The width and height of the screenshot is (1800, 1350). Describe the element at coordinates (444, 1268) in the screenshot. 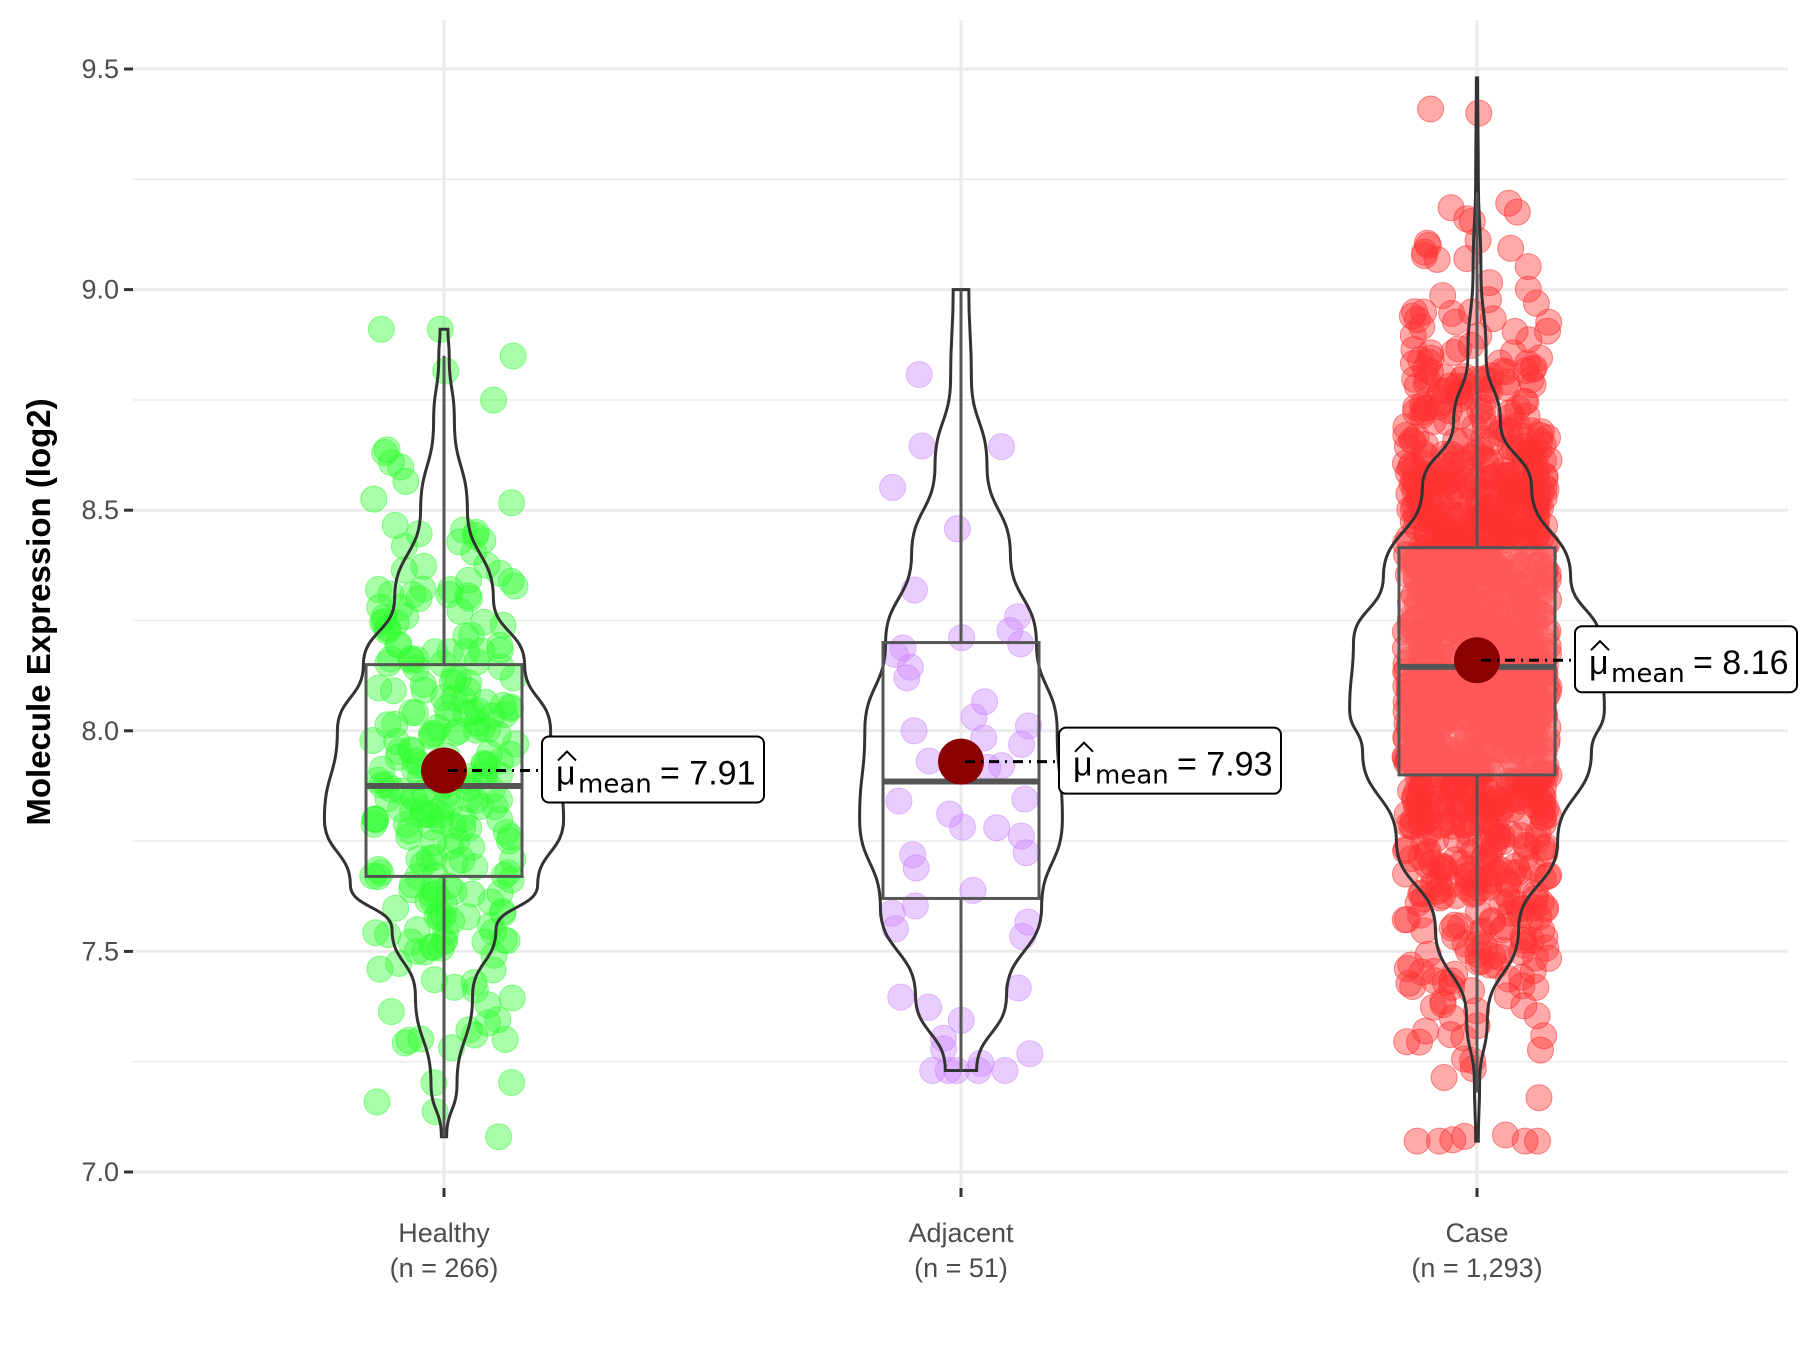

I see `x-tick-sample-size: (n = 266)` at that location.